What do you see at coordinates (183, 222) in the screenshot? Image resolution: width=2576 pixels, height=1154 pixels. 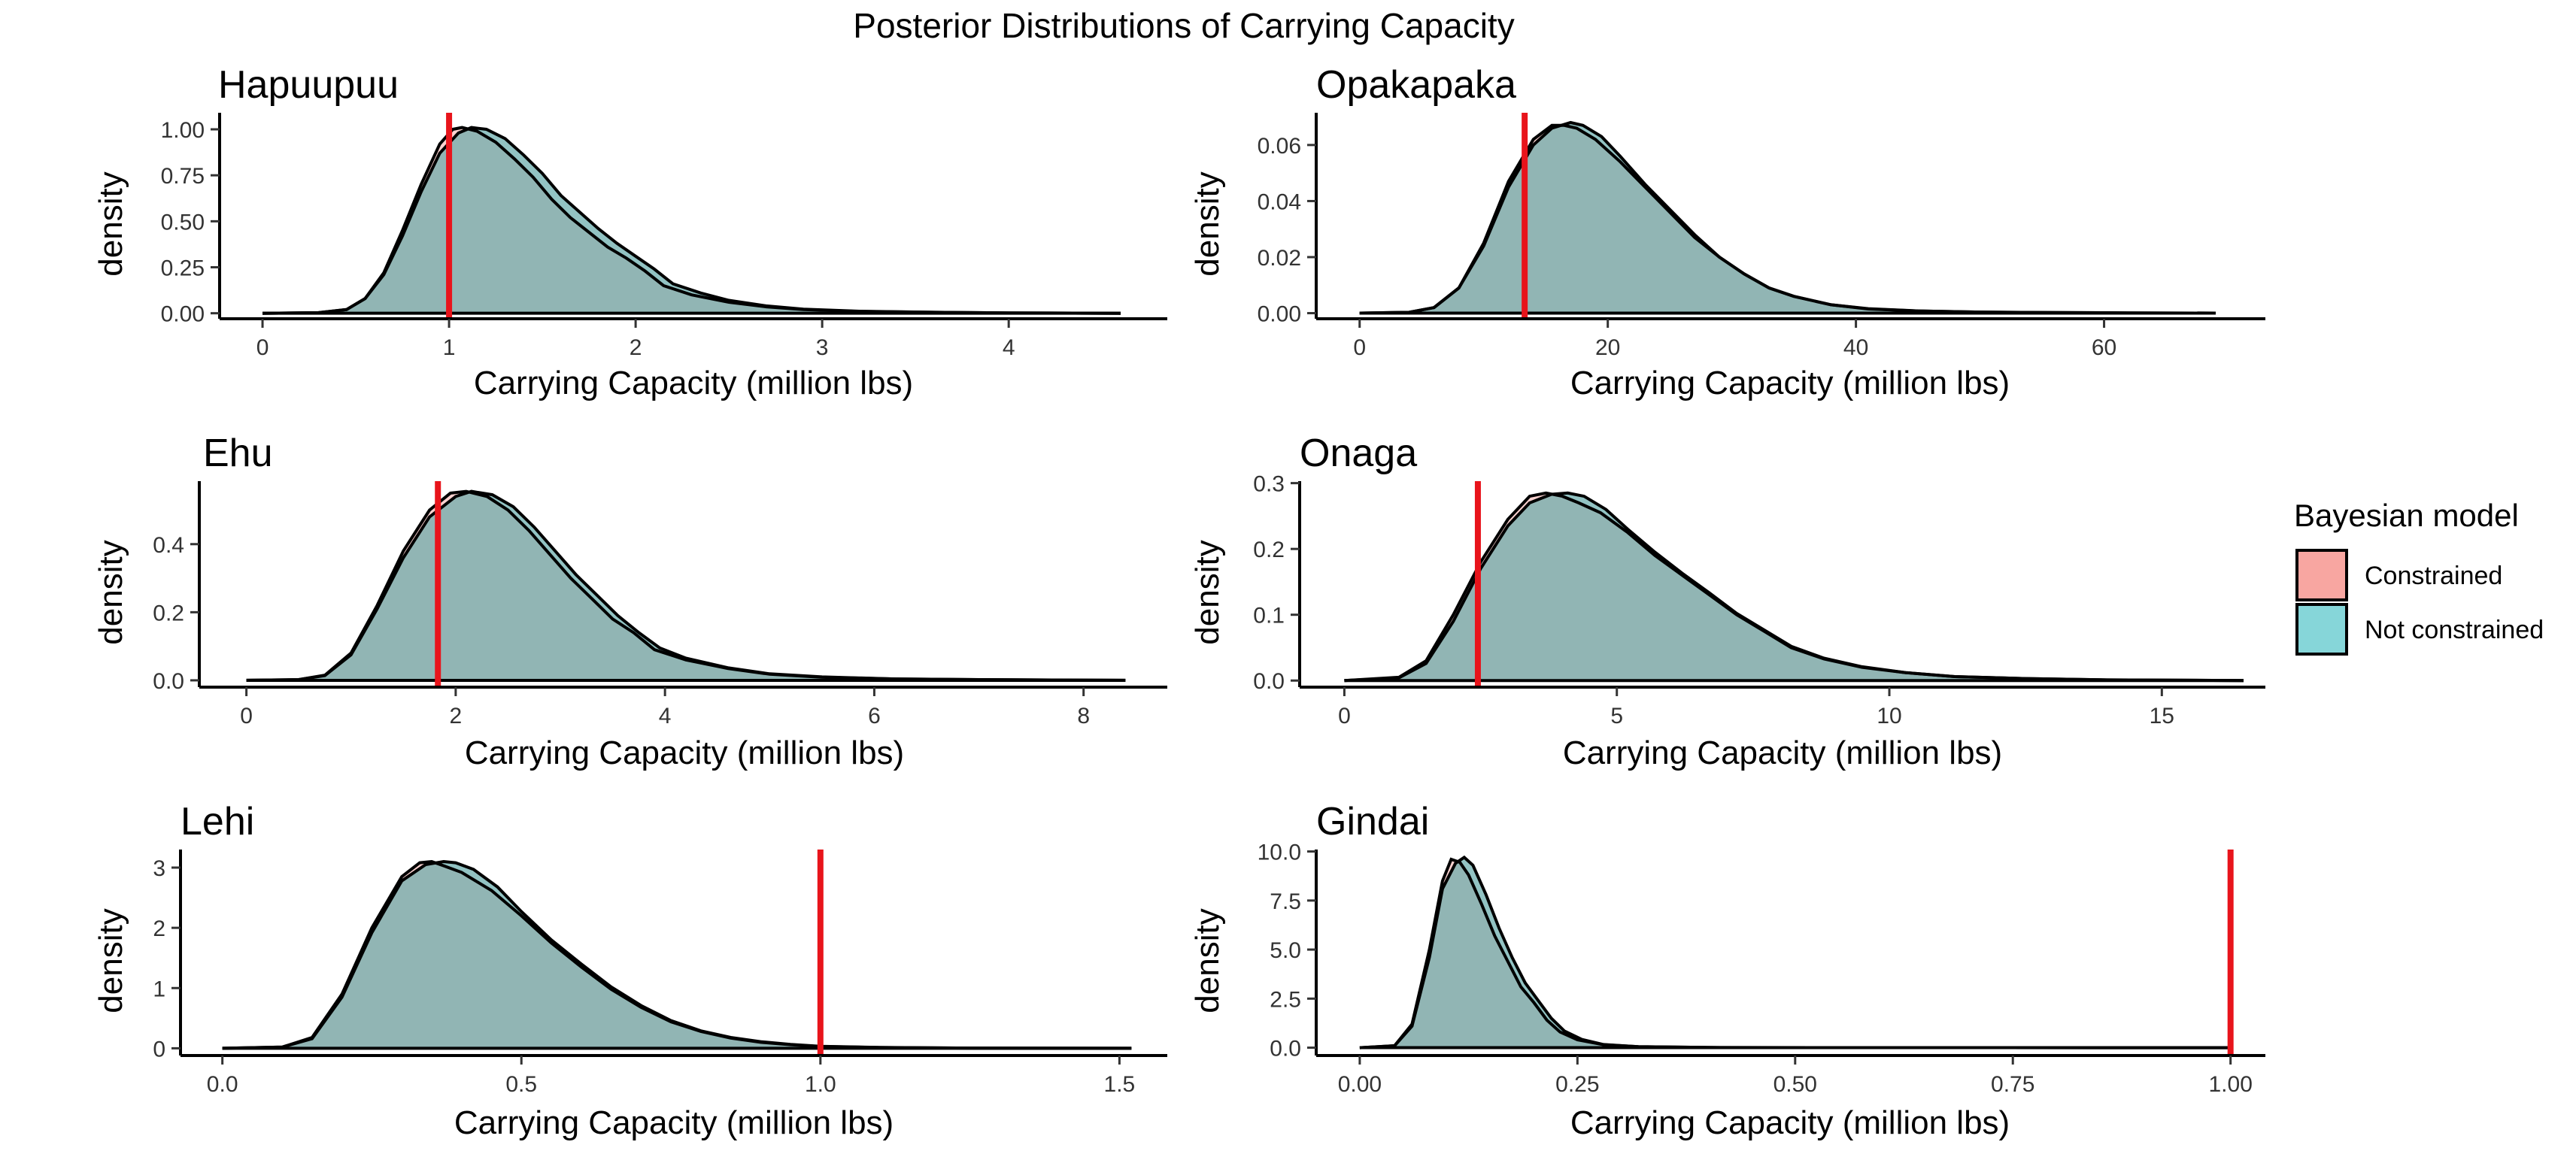 I see `y-tick-label: 0.50` at bounding box center [183, 222].